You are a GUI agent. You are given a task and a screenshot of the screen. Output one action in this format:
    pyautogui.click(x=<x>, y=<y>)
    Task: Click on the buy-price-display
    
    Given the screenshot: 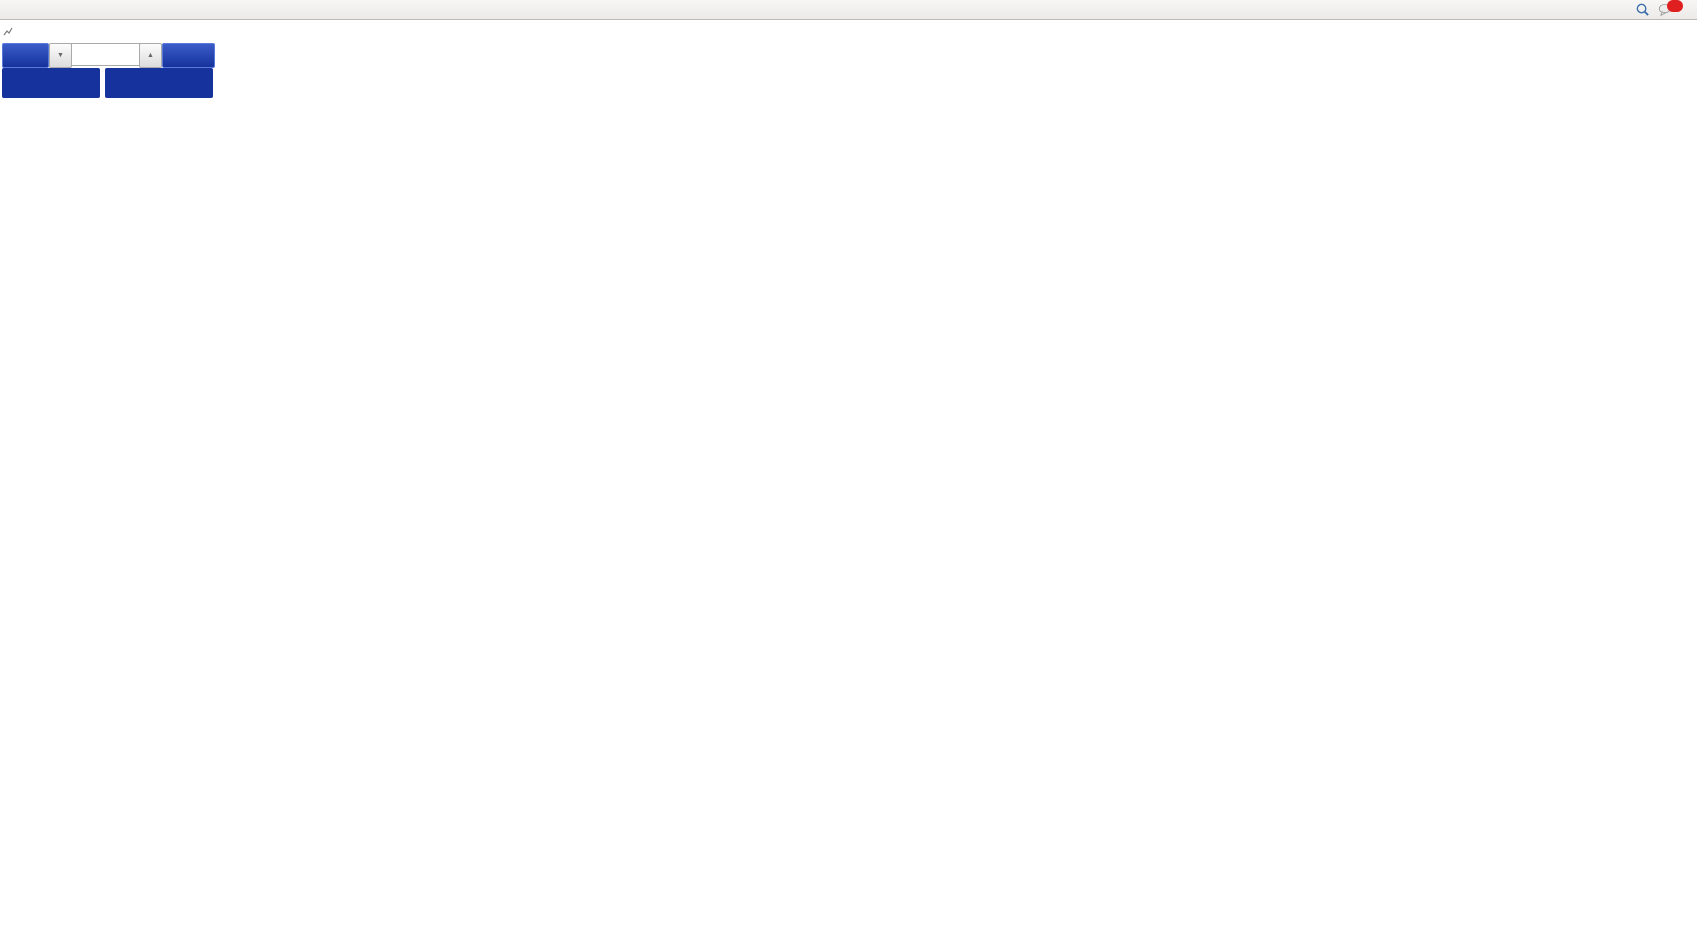 What is the action you would take?
    pyautogui.click(x=159, y=83)
    